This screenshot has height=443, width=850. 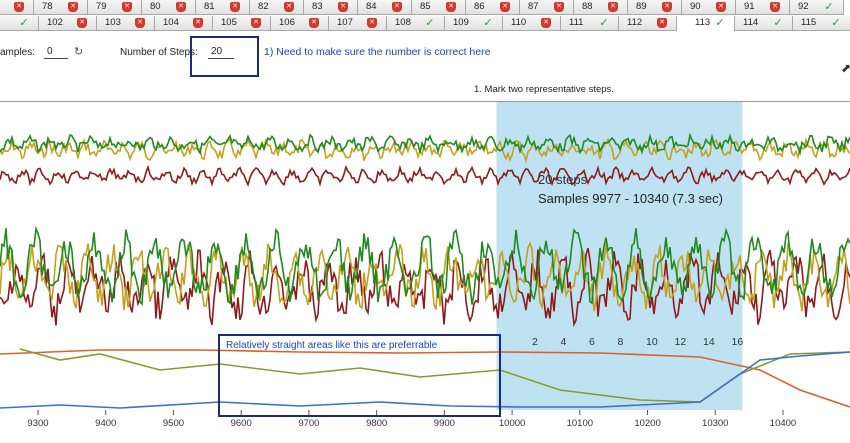 I want to click on tab-90: 90, so click(x=708, y=7).